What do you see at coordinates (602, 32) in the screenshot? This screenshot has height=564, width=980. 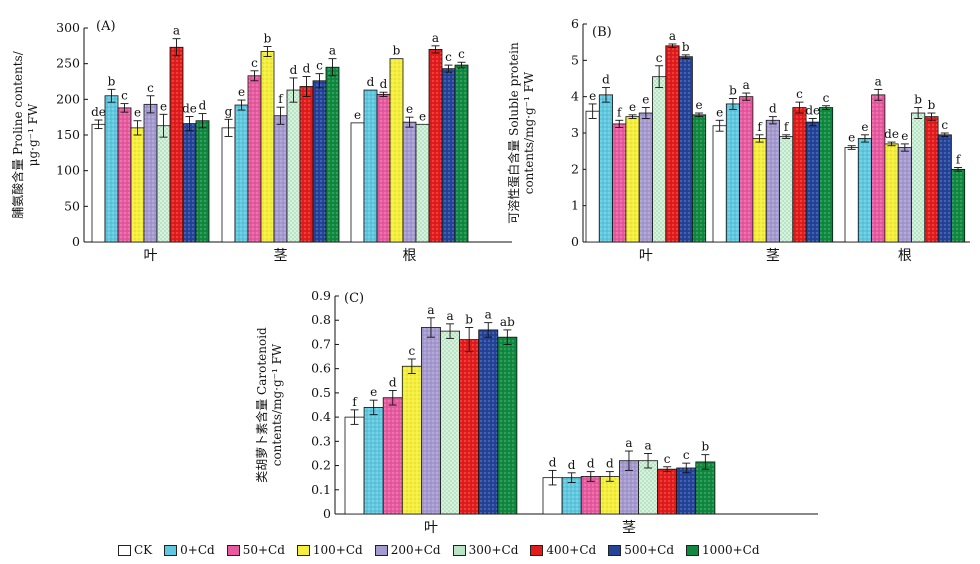 I see `panel-label: (B)` at bounding box center [602, 32].